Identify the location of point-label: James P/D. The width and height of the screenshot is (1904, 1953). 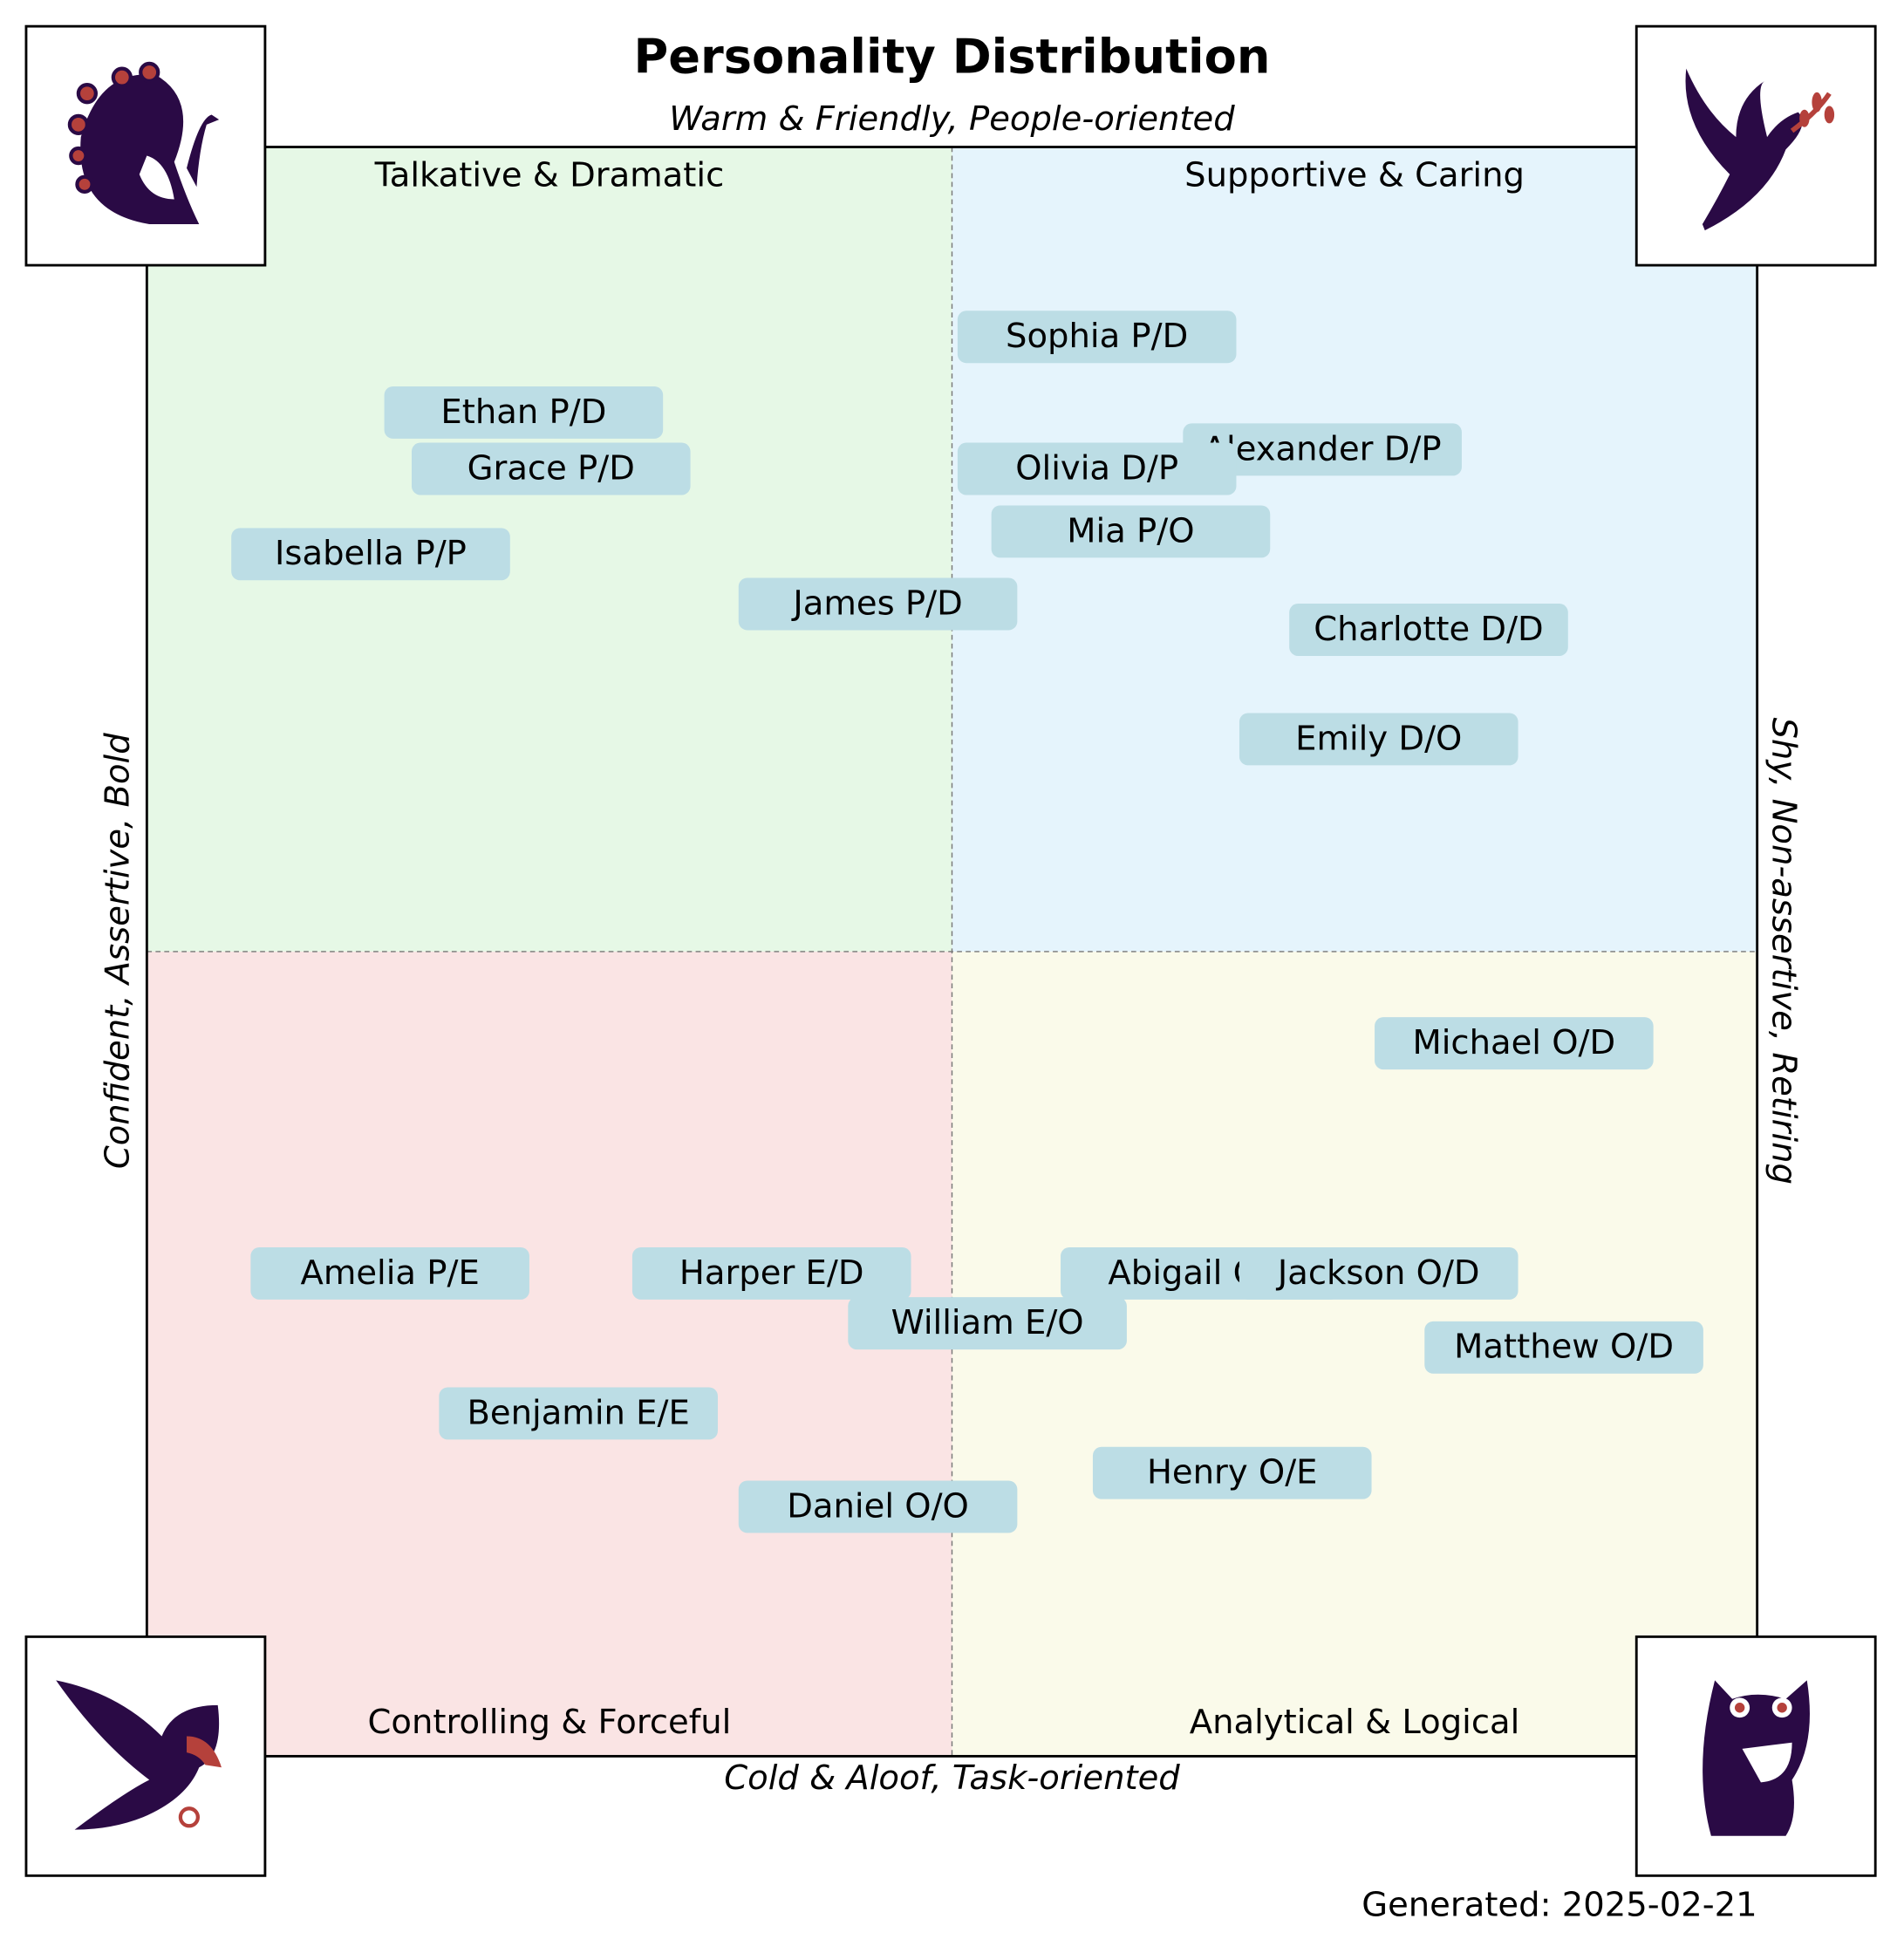
(876, 603).